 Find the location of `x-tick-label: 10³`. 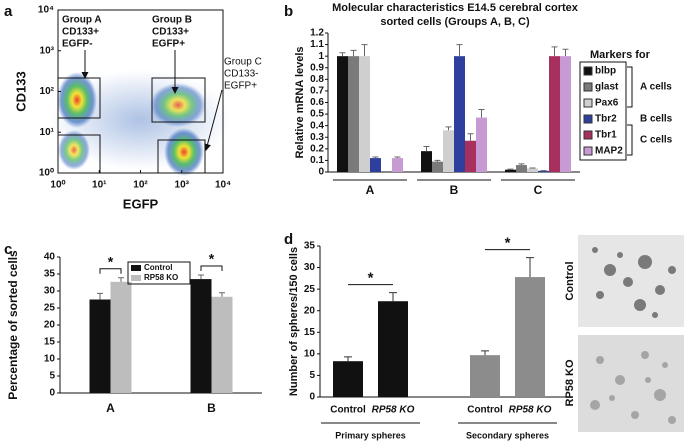

x-tick-label: 10³ is located at coordinates (182, 185).